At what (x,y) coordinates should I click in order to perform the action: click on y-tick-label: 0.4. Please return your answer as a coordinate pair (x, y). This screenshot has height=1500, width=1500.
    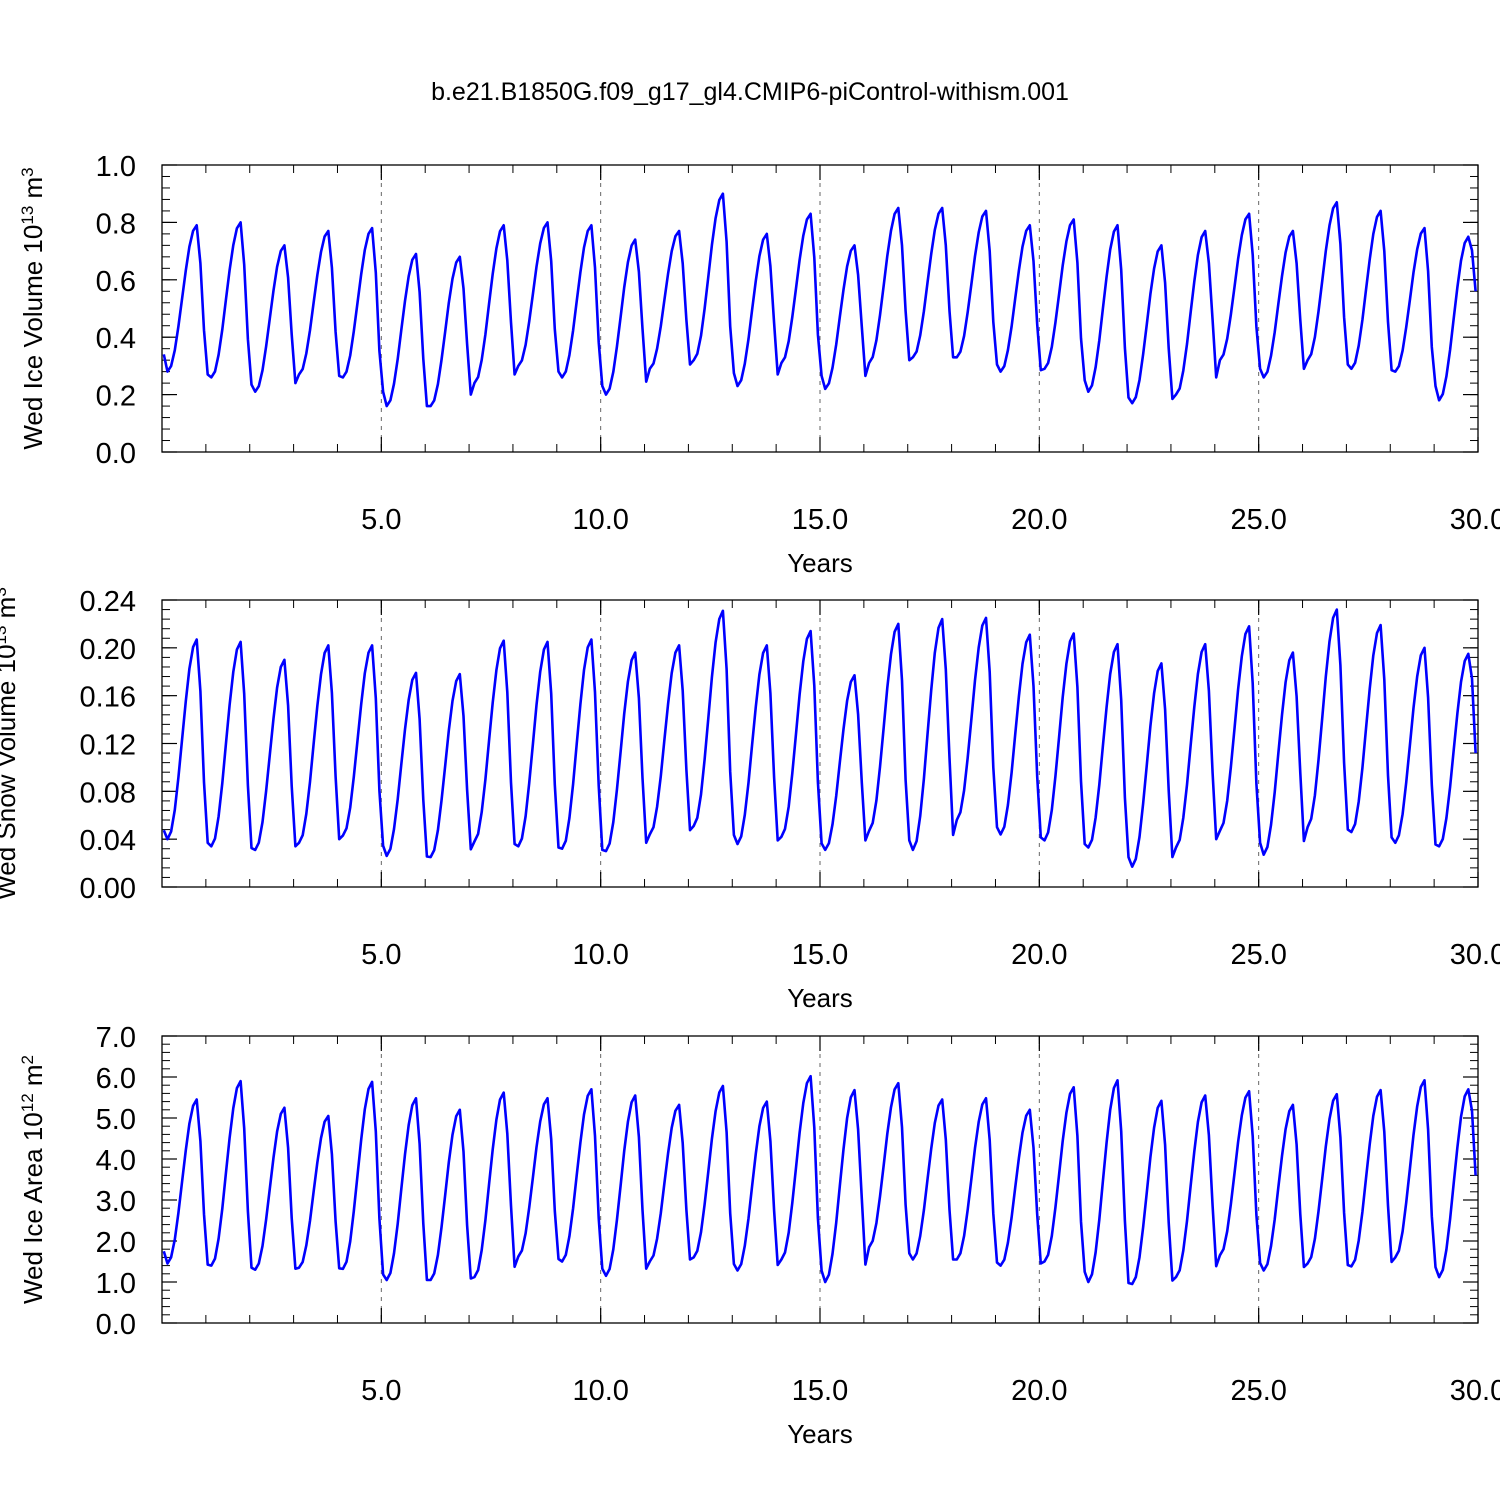
    Looking at the image, I should click on (116, 339).